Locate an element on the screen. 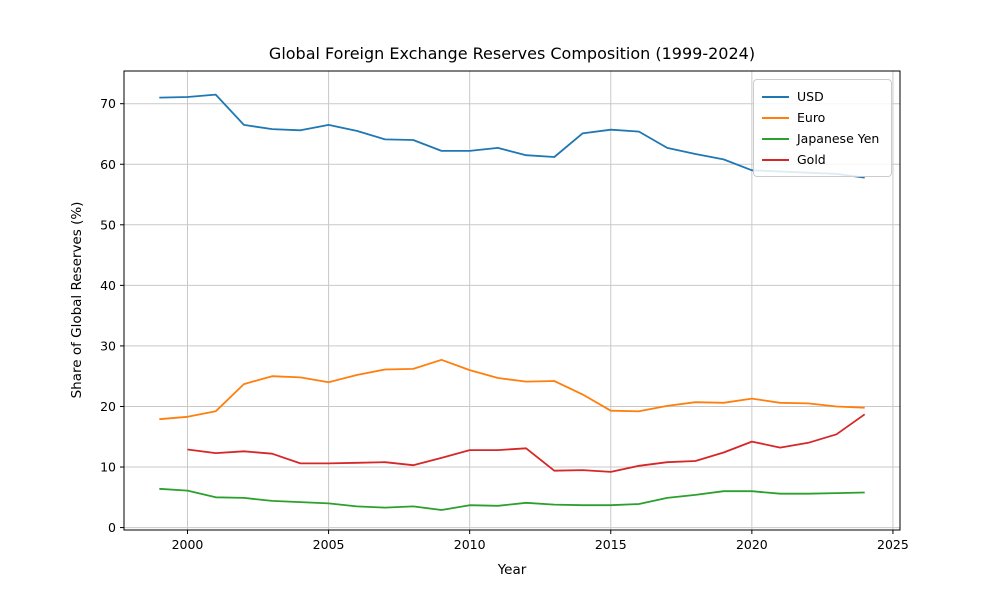  series-line-euro is located at coordinates (512, 389).